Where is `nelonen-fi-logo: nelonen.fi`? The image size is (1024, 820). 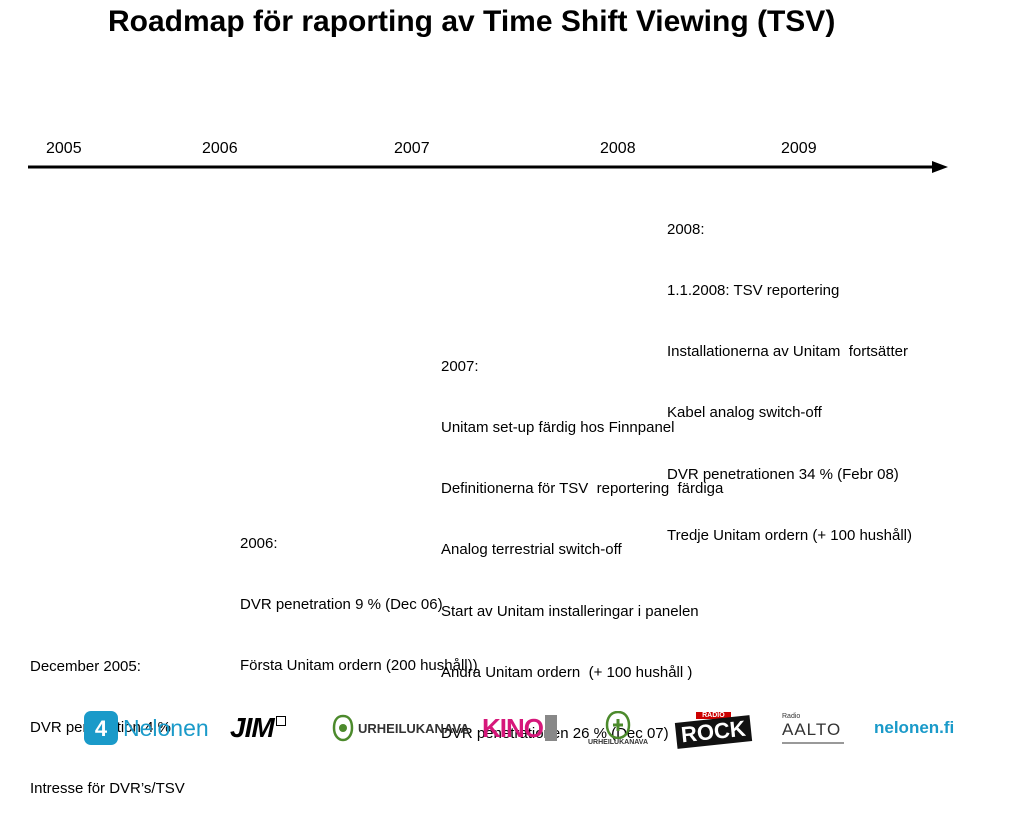 nelonen-fi-logo: nelonen.fi is located at coordinates (914, 728).